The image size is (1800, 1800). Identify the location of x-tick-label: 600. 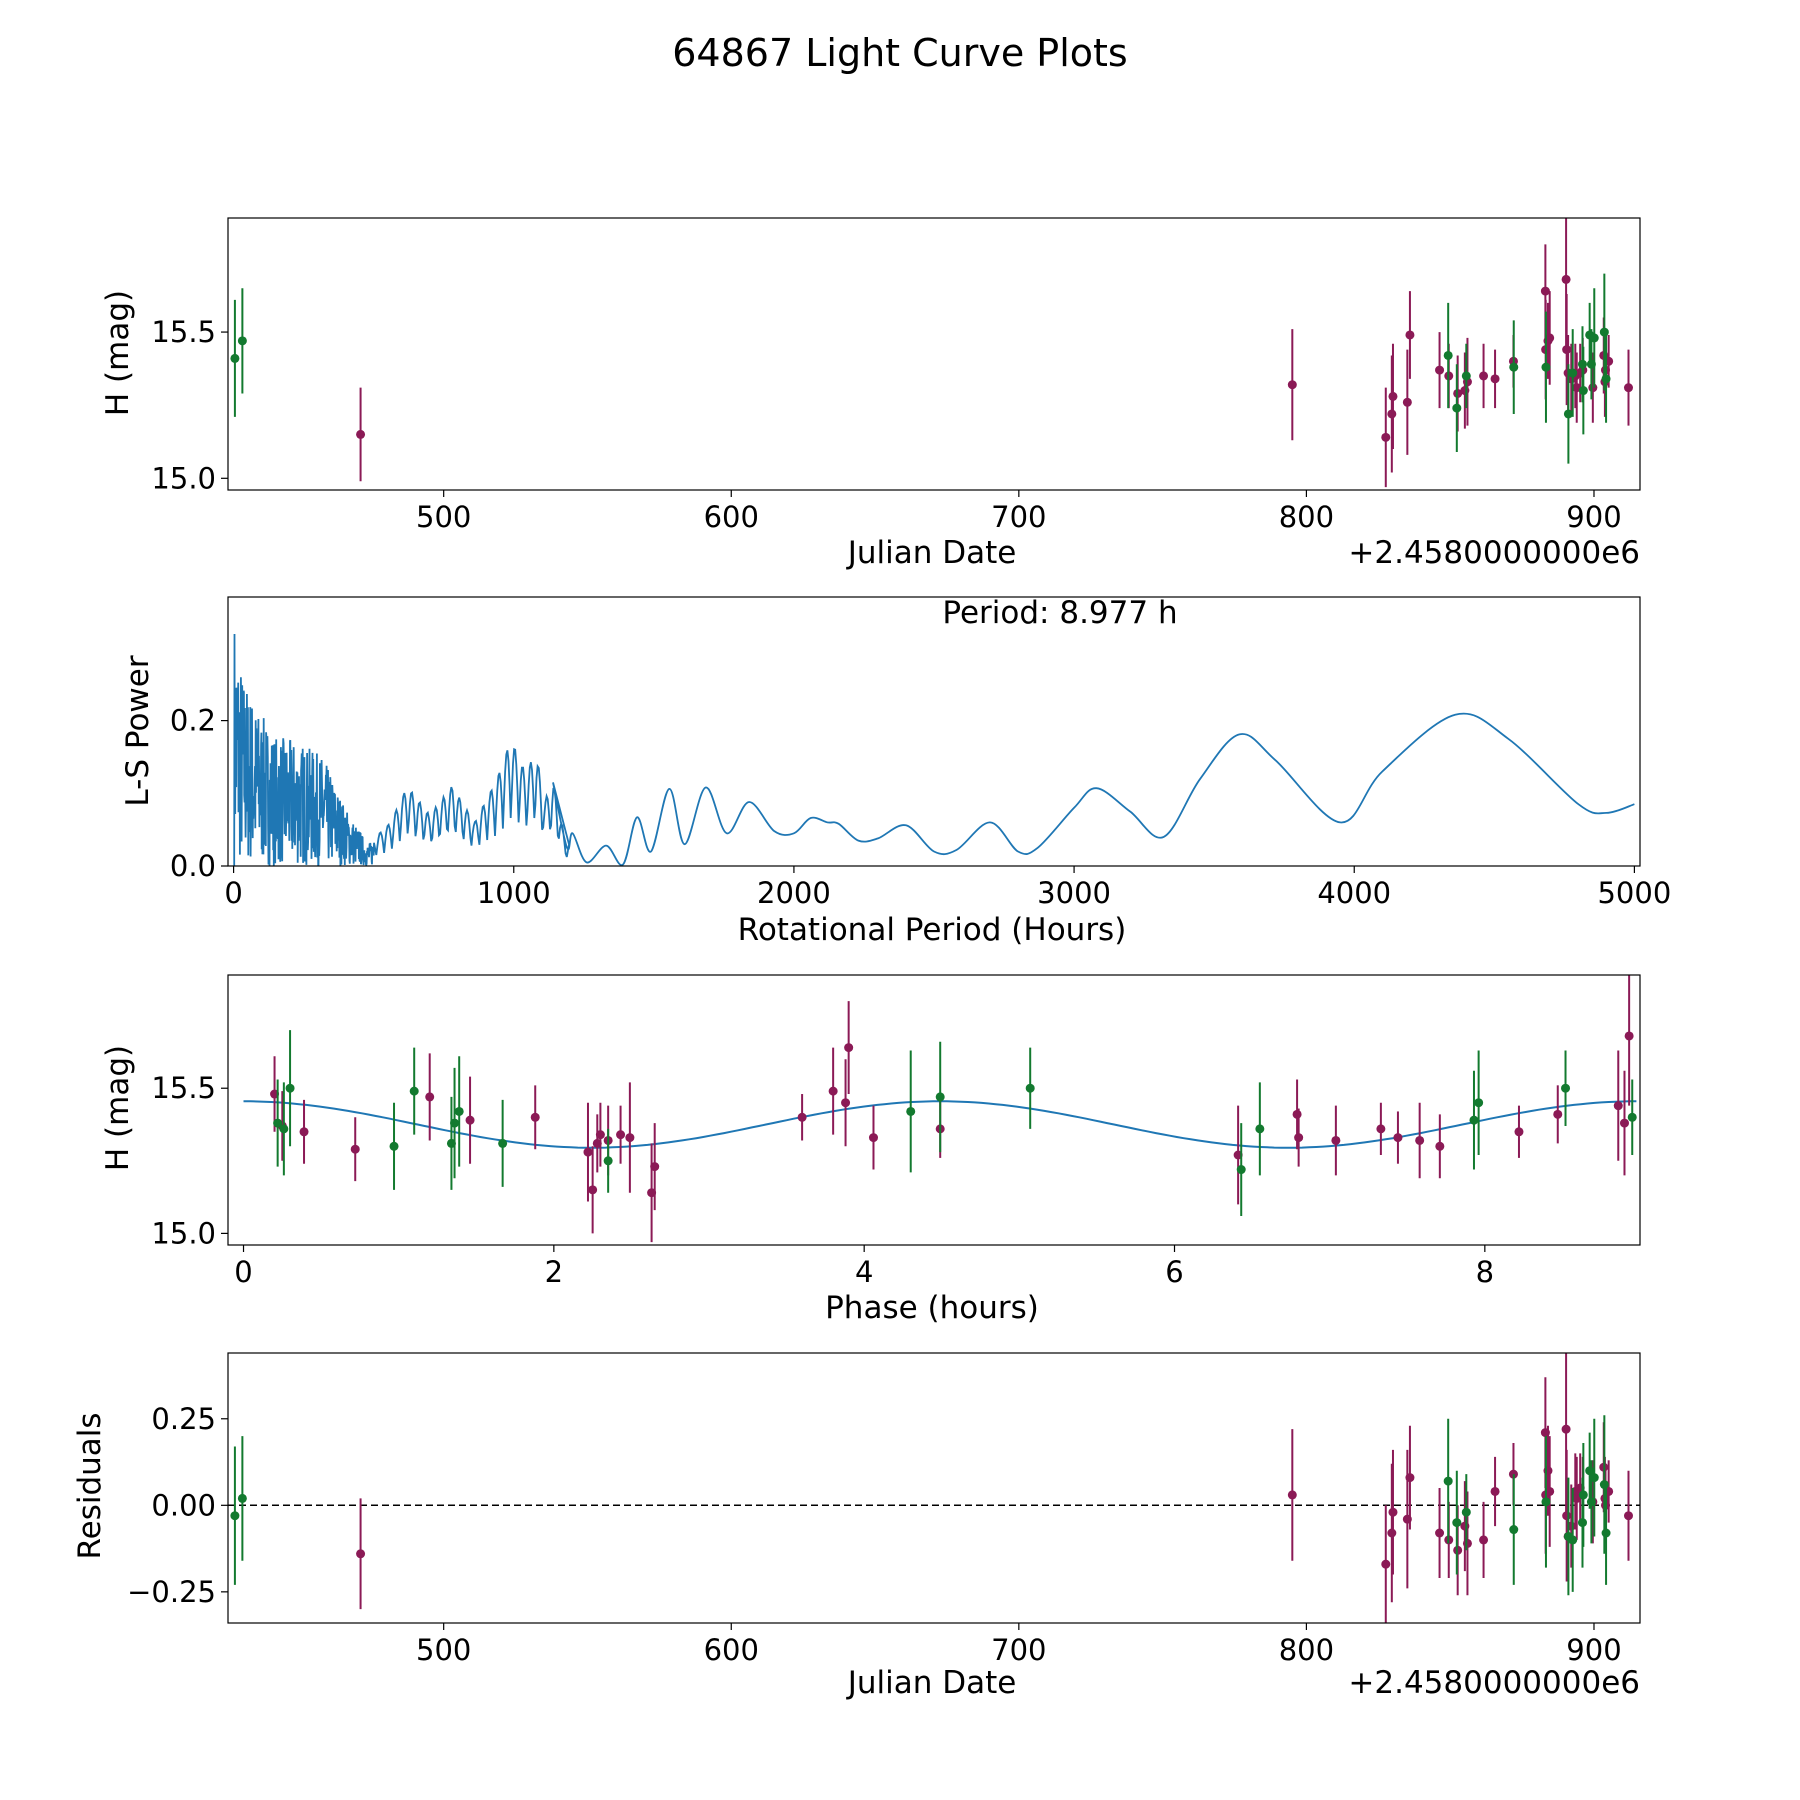
(731, 1650).